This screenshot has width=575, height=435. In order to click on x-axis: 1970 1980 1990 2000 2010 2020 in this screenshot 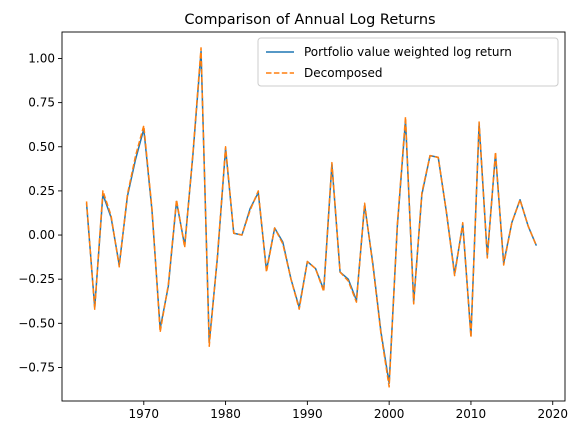, I will do `click(348, 411)`.